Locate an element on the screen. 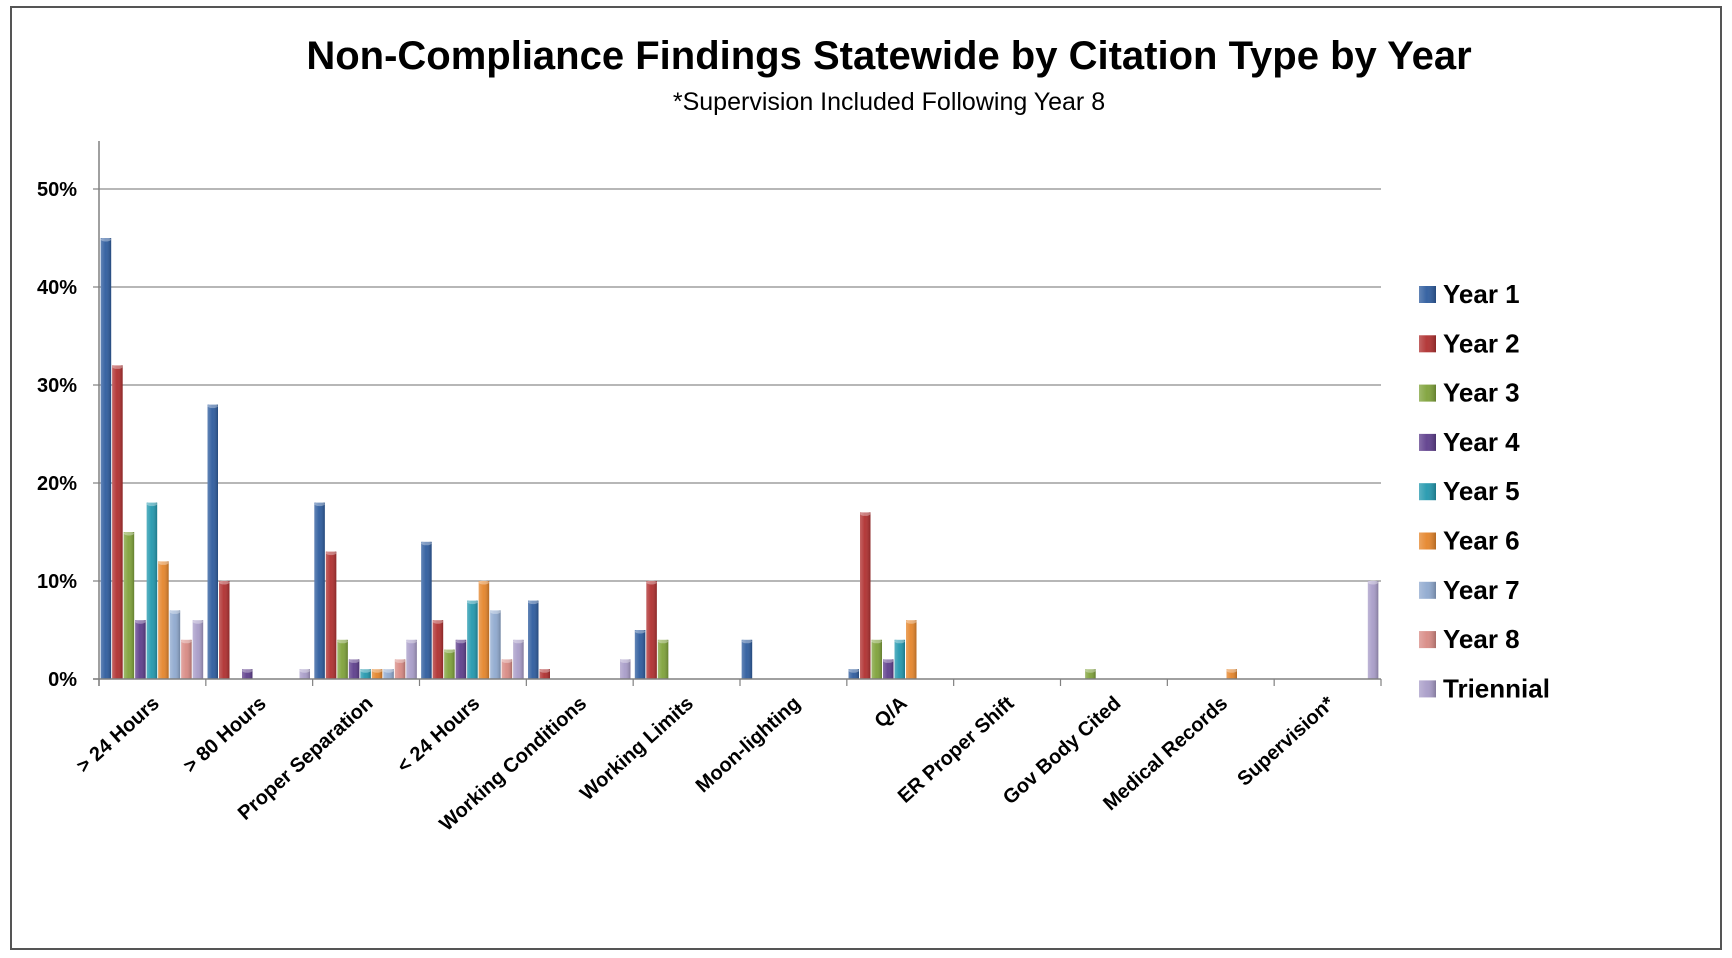 The image size is (1732, 958). x-tick-label: Working Limits is located at coordinates (637, 748).